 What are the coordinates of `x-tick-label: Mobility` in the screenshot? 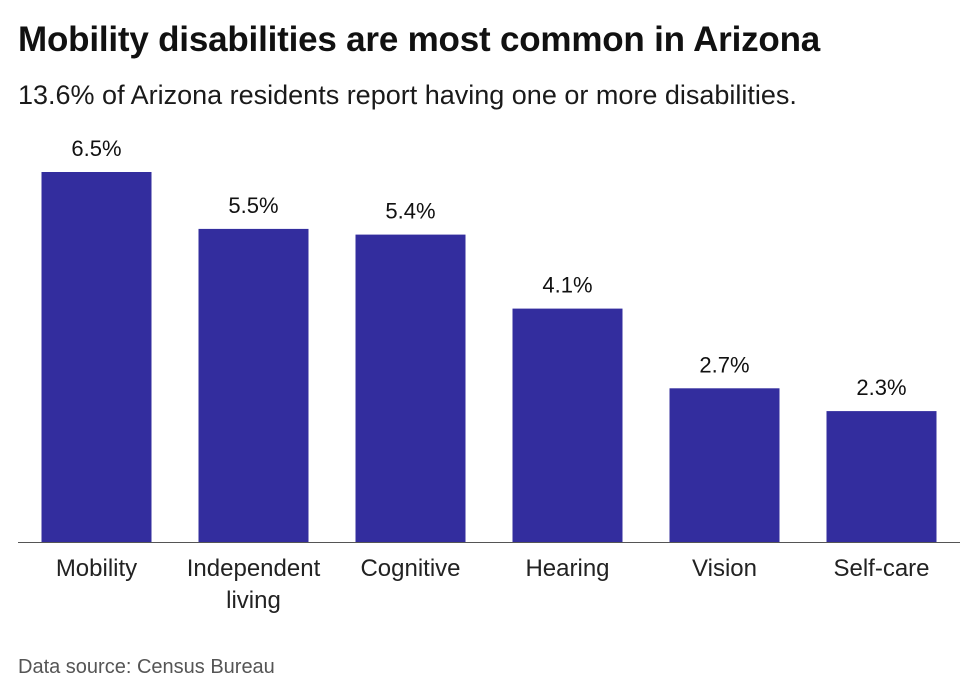 It's located at (96, 568).